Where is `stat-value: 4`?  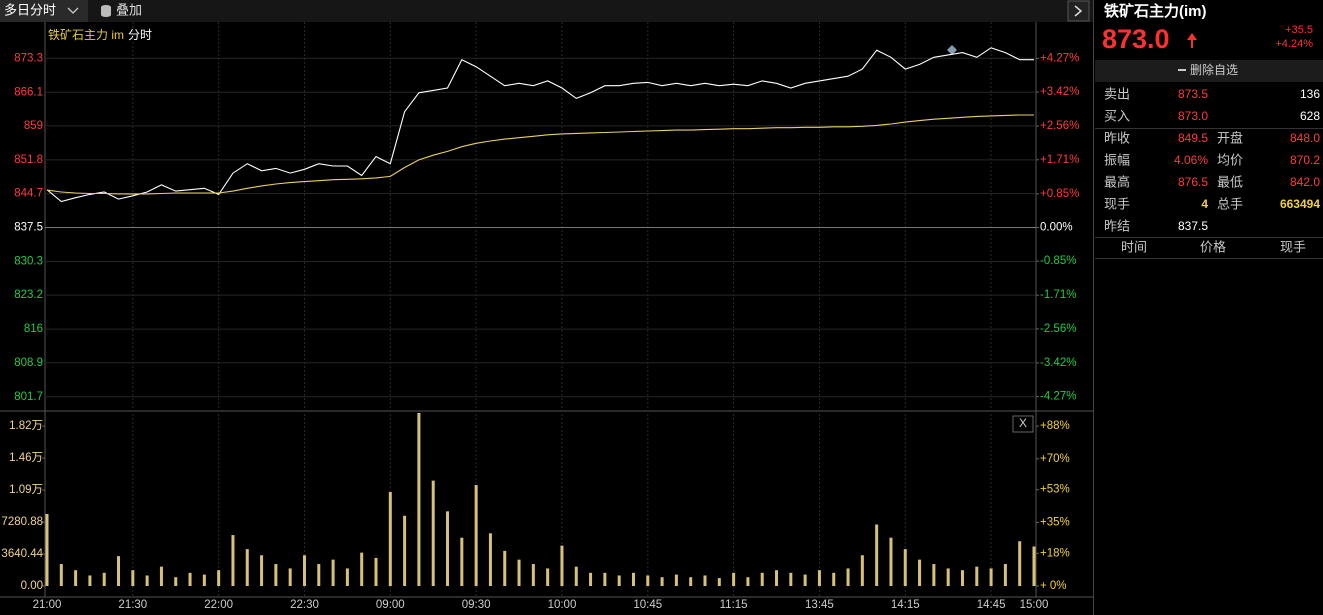 stat-value: 4 is located at coordinates (1204, 204).